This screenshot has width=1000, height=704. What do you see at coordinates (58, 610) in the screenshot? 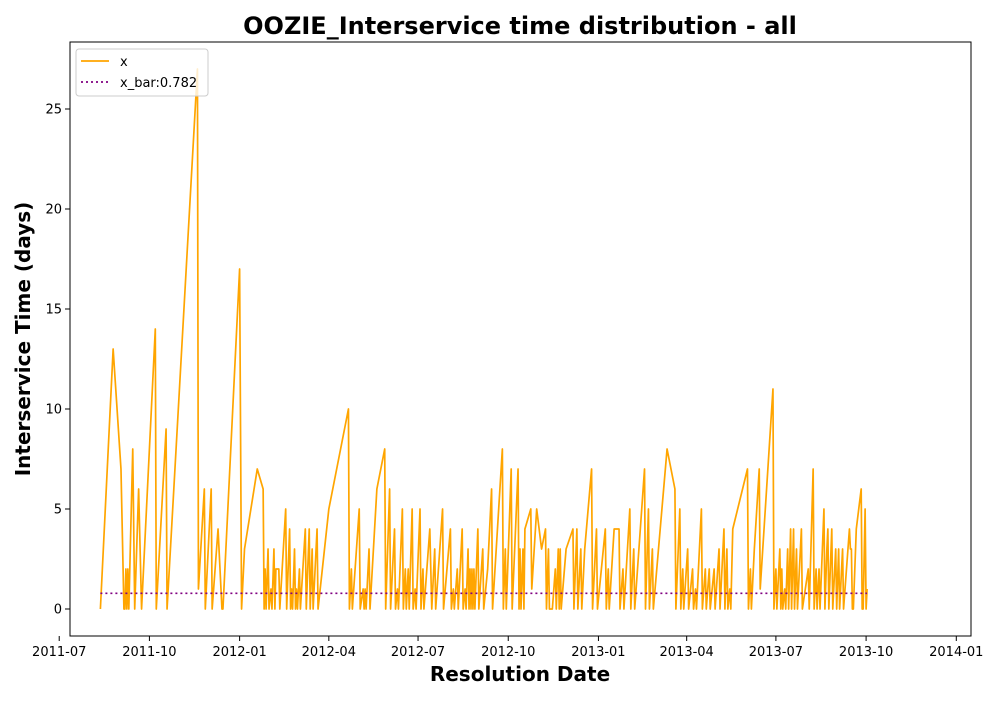
I see `y-tick-label: 0` at bounding box center [58, 610].